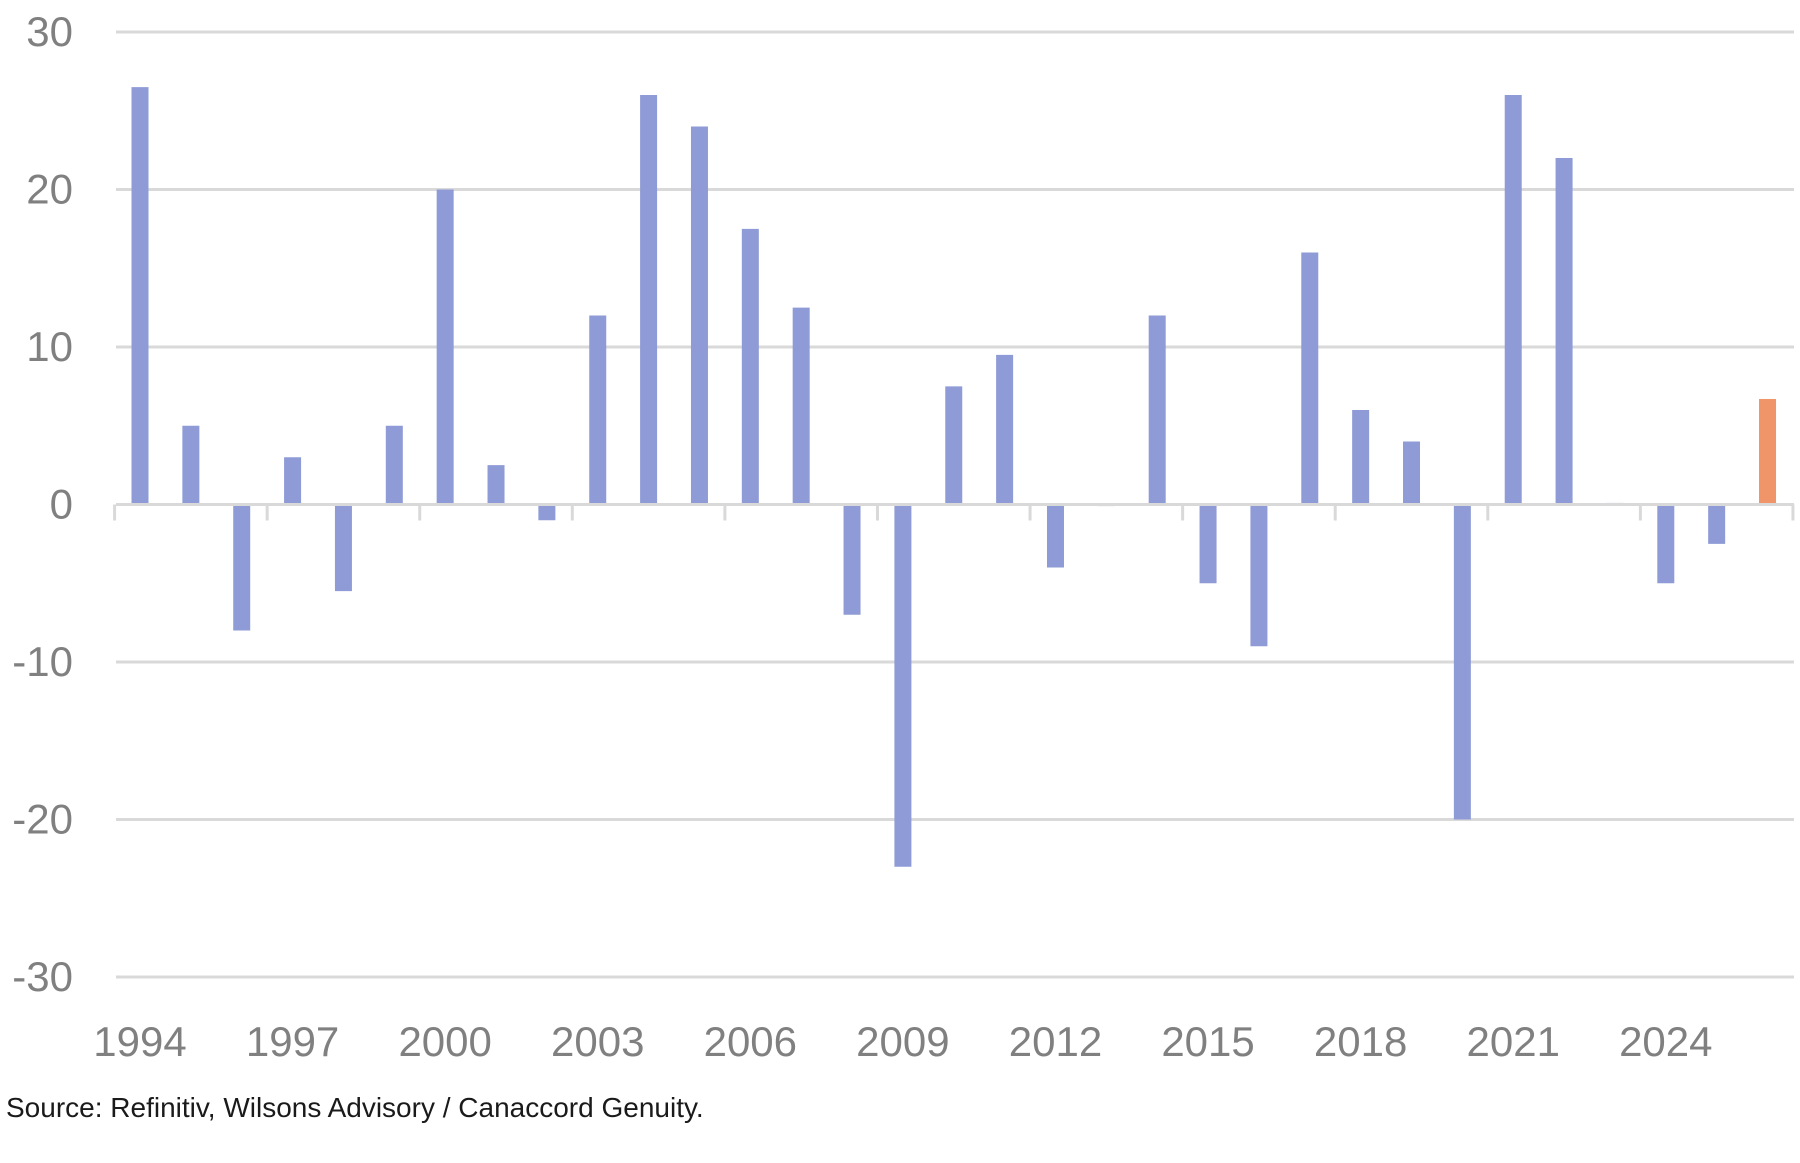 The image size is (1800, 1163). I want to click on bar-2020, so click(1462, 662).